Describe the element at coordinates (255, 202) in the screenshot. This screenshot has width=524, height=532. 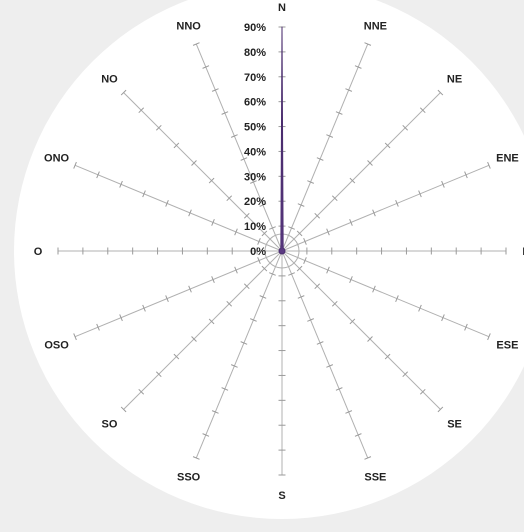
I see `radial-tick-label: 20%` at that location.